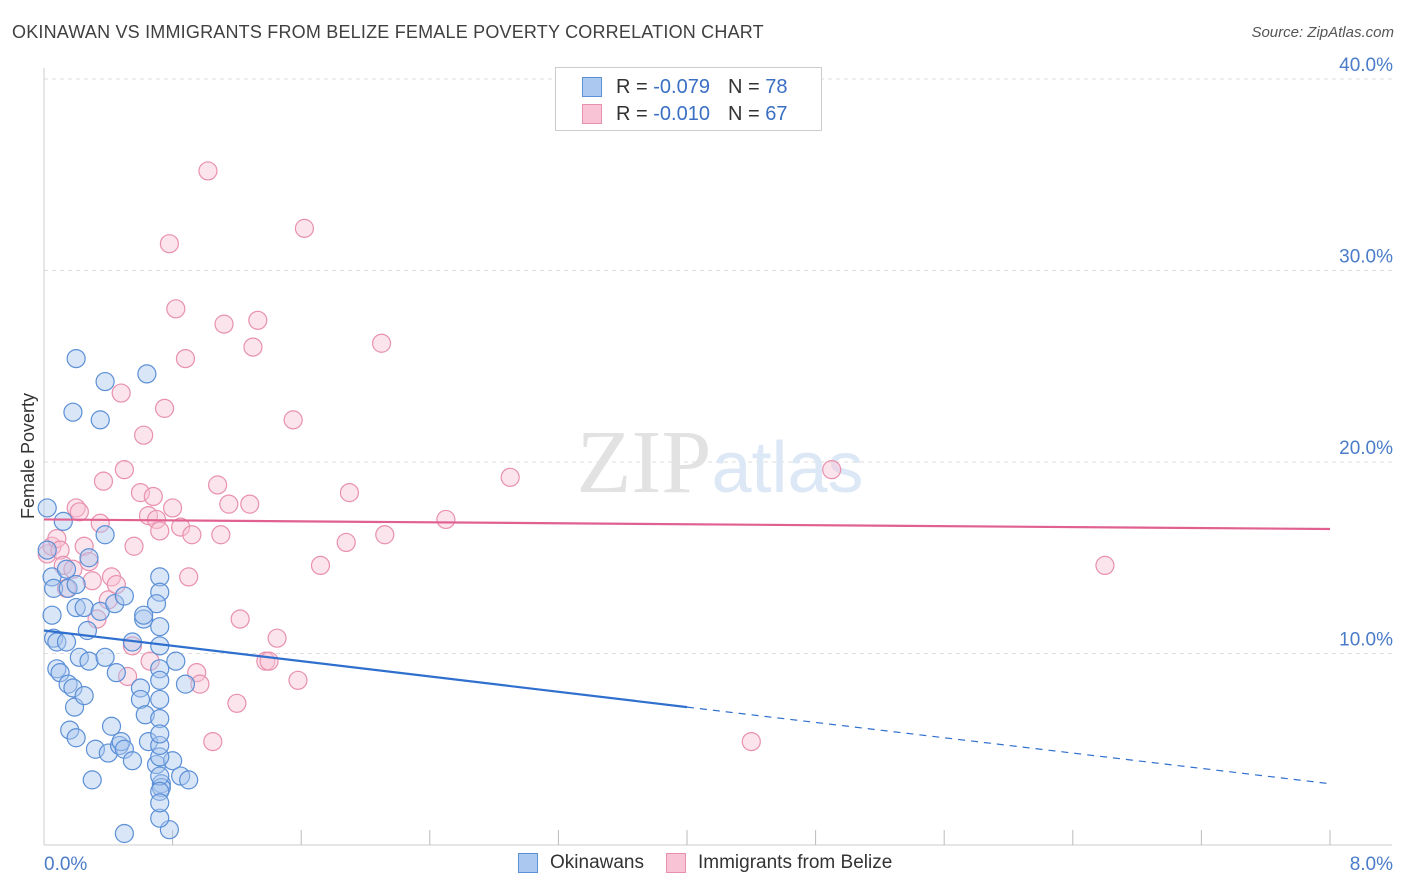  I want to click on source-label: Source: ZipAtlas.com, so click(1322, 32).